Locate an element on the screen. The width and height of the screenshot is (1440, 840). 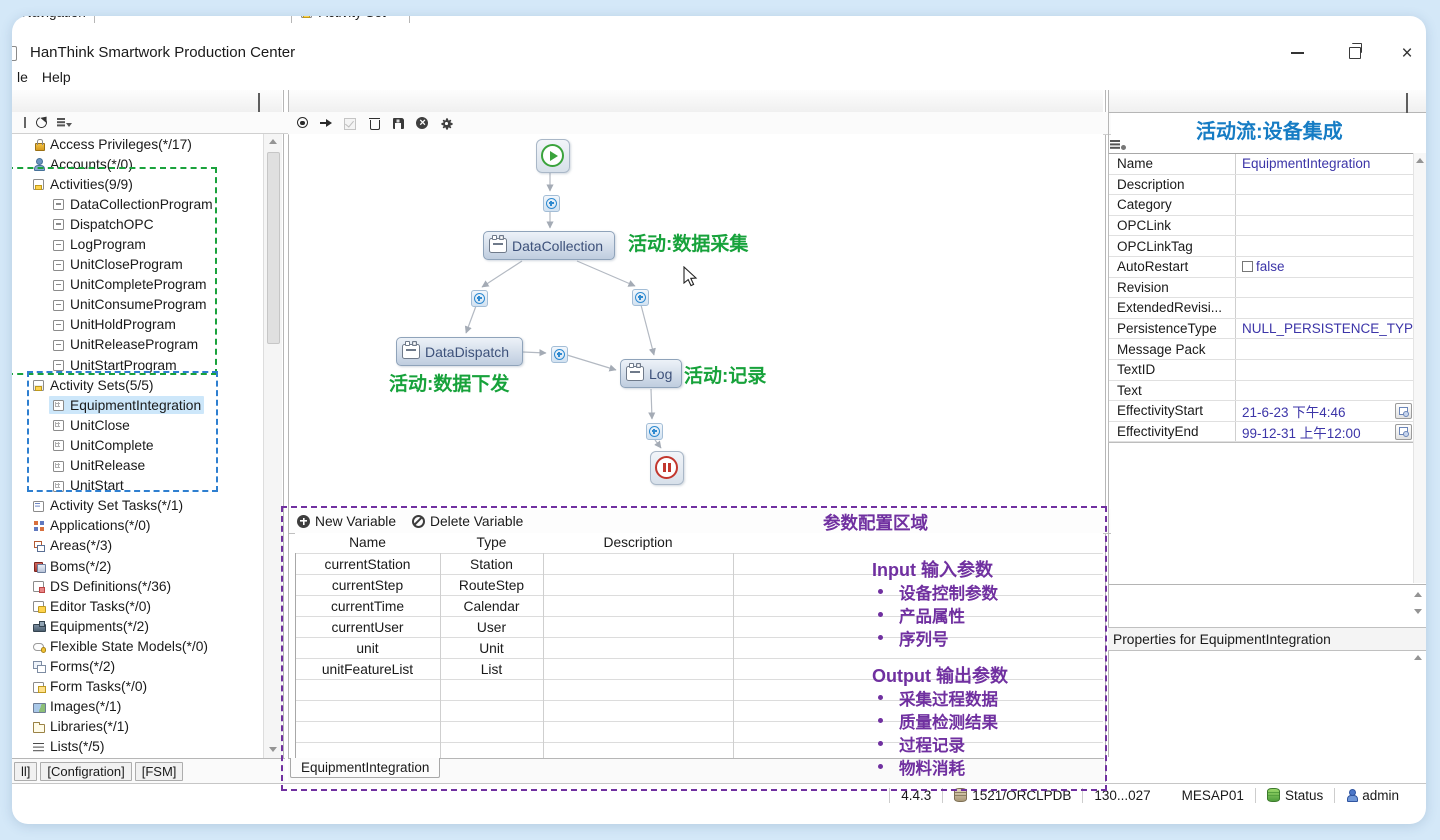
tree-item: UnitClose is located at coordinates (137, 425).